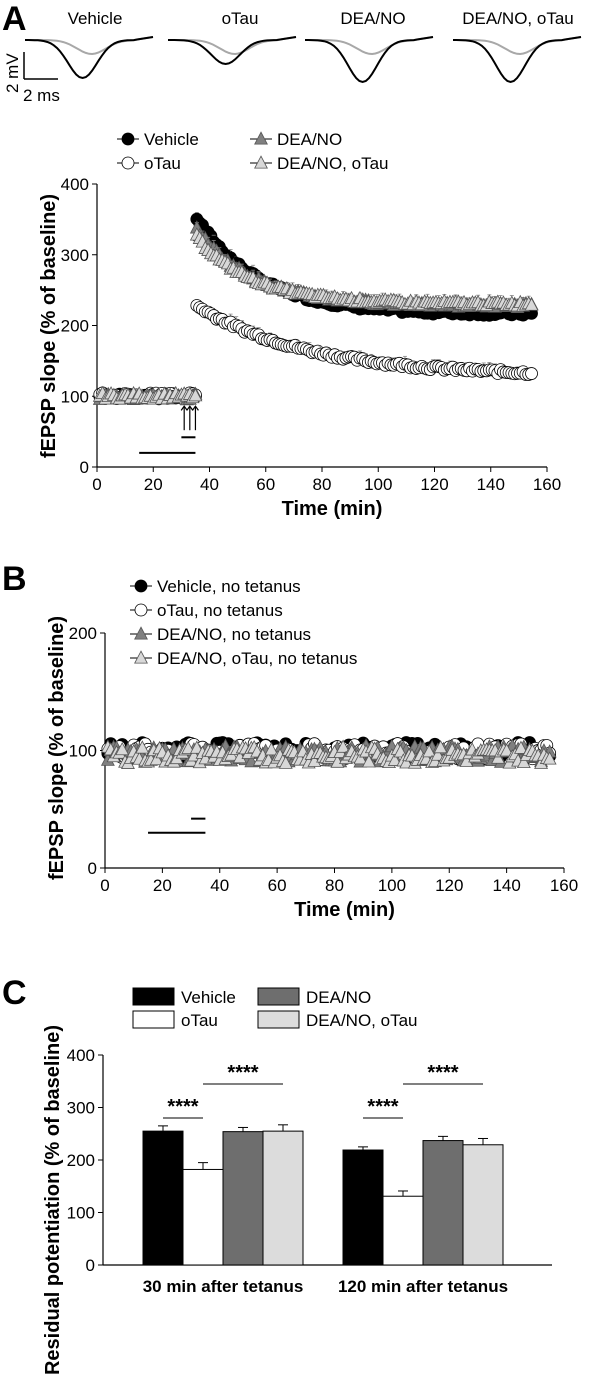  Describe the element at coordinates (14, 19) in the screenshot. I see `panel-label-a: A` at that location.